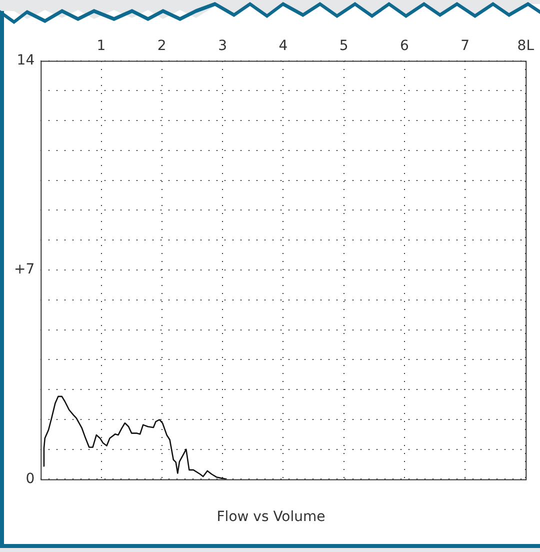  What do you see at coordinates (30, 478) in the screenshot?
I see `y-tick-label: 0` at bounding box center [30, 478].